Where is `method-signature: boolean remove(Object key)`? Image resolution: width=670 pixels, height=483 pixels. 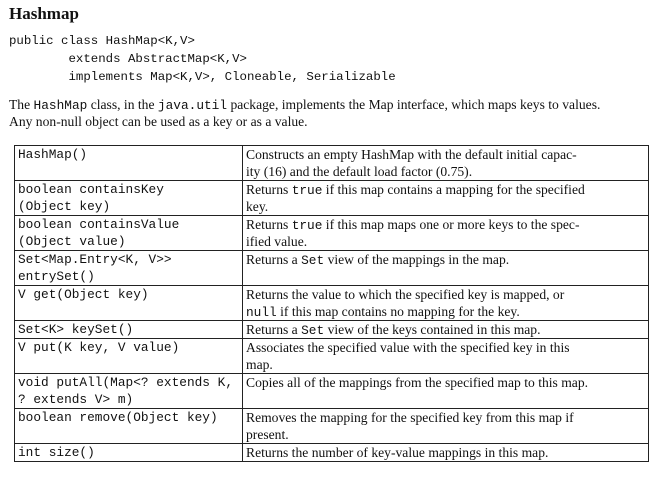
method-signature: boolean remove(Object key) is located at coordinates (128, 426).